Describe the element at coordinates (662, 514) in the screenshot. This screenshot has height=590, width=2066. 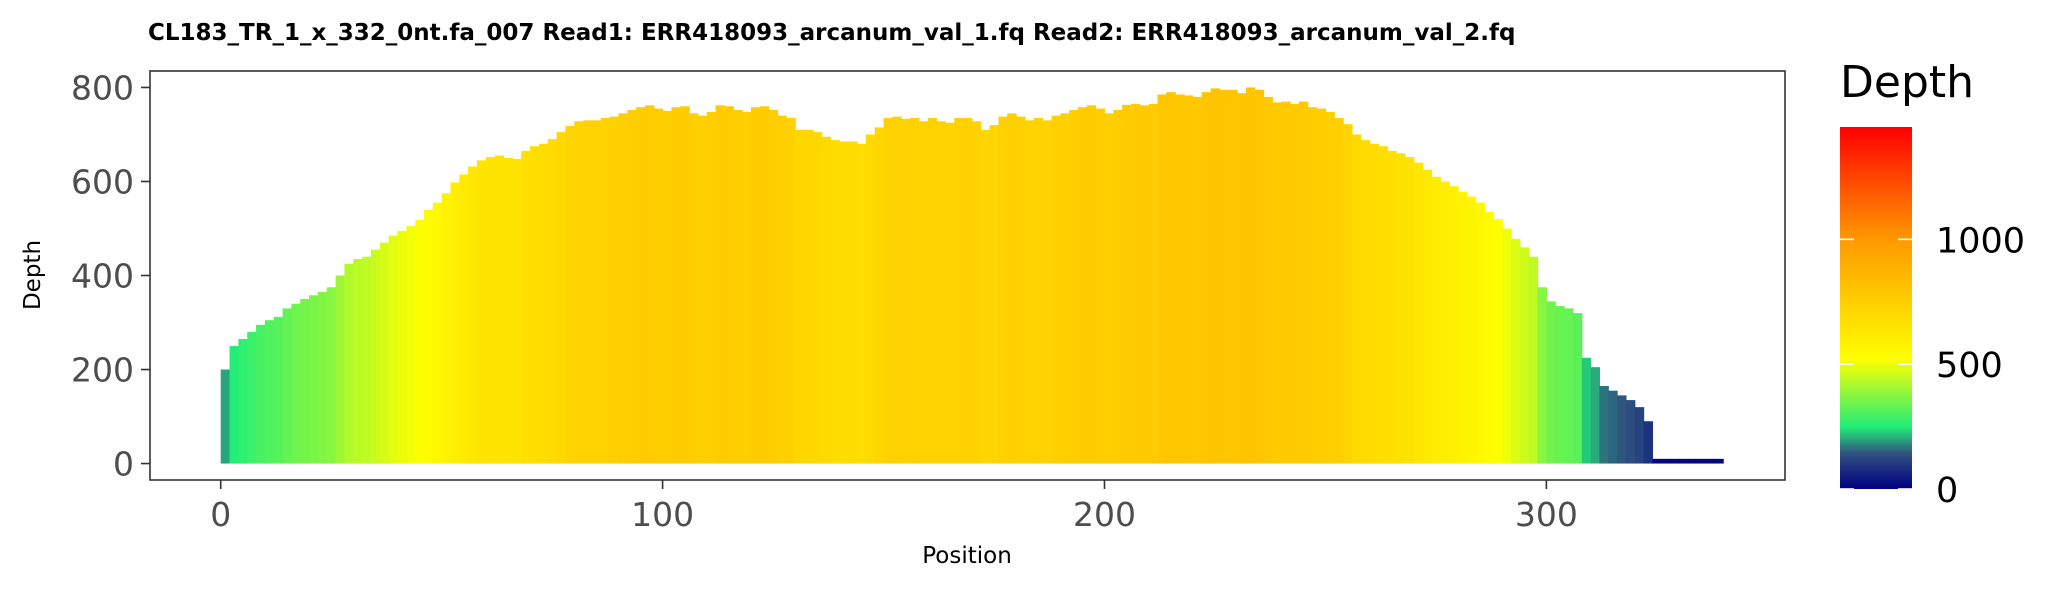
I see `x-tick-label: 100` at that location.